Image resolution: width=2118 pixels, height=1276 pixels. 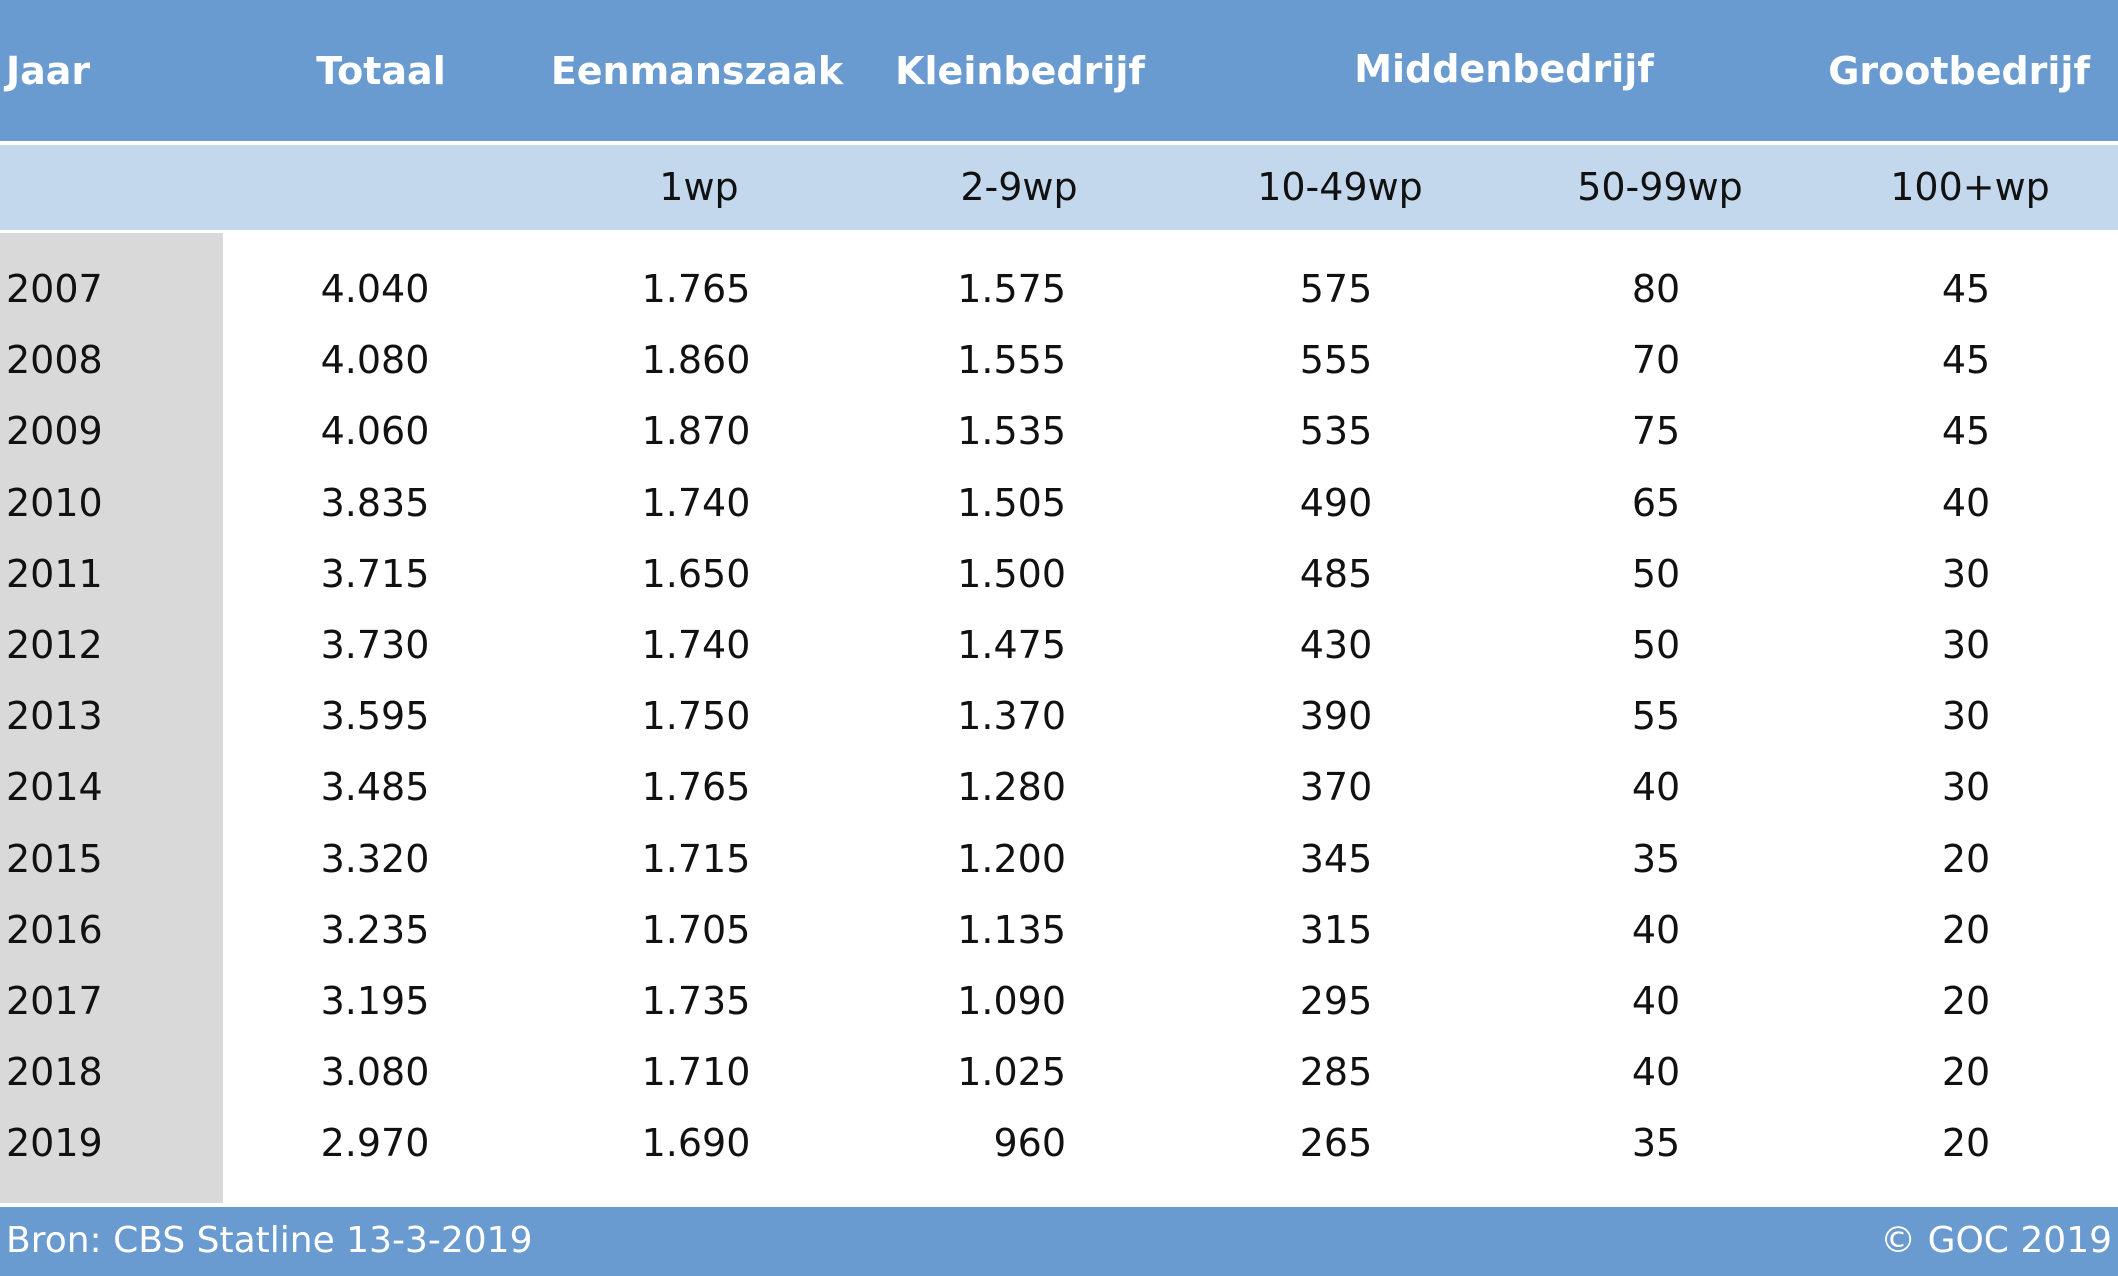 I want to click on cell-totaal: 3.320, so click(x=375, y=859).